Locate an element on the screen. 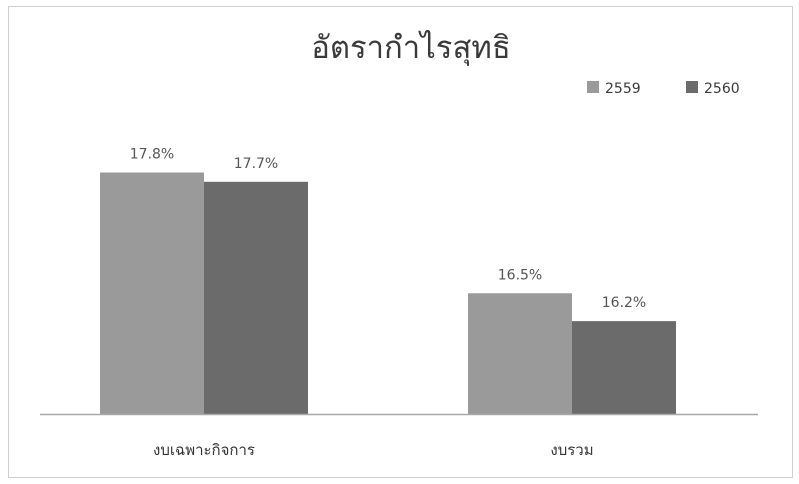 The width and height of the screenshot is (799, 484). value-label: 17.7% is located at coordinates (256, 164).